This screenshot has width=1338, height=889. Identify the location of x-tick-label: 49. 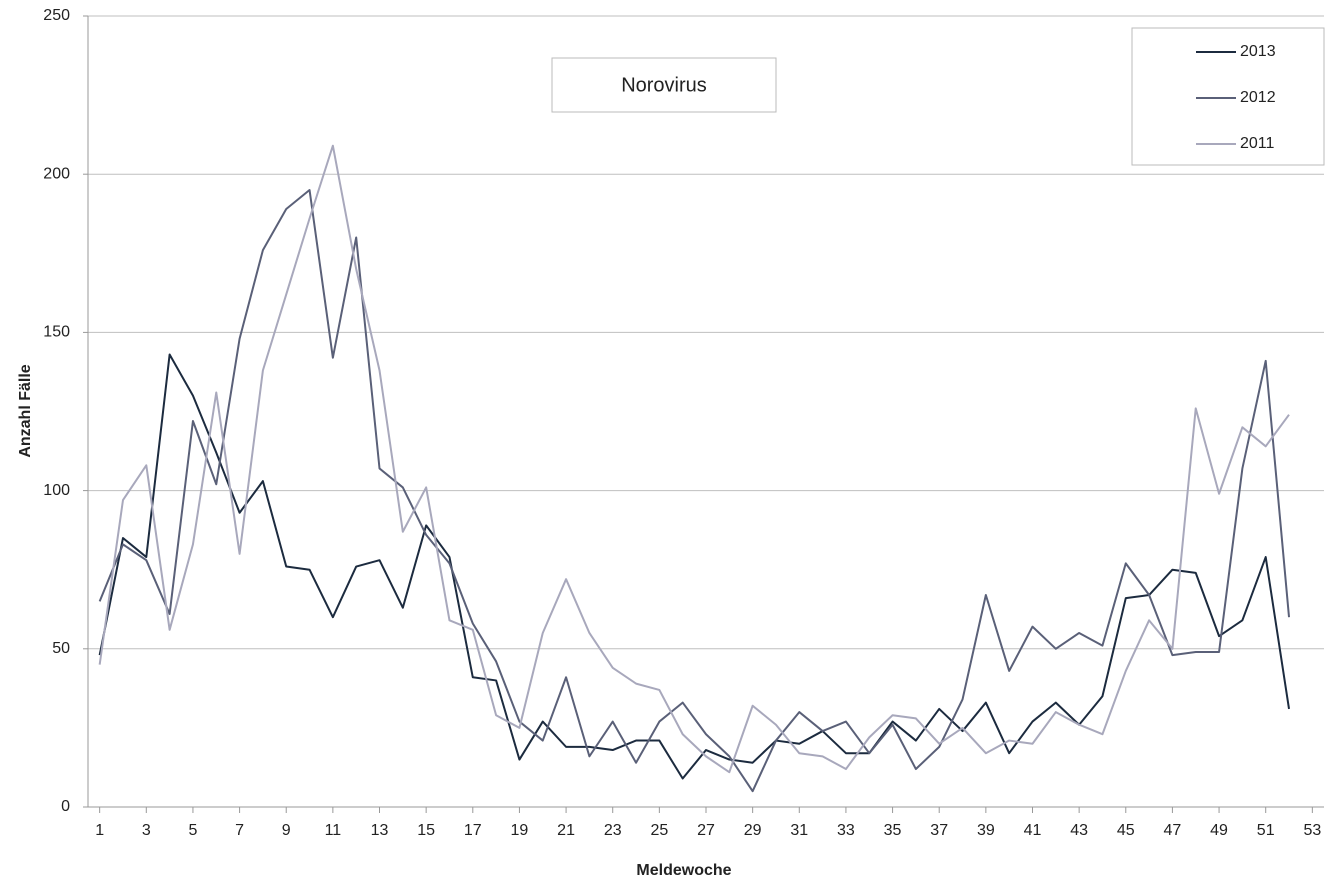
(1219, 830).